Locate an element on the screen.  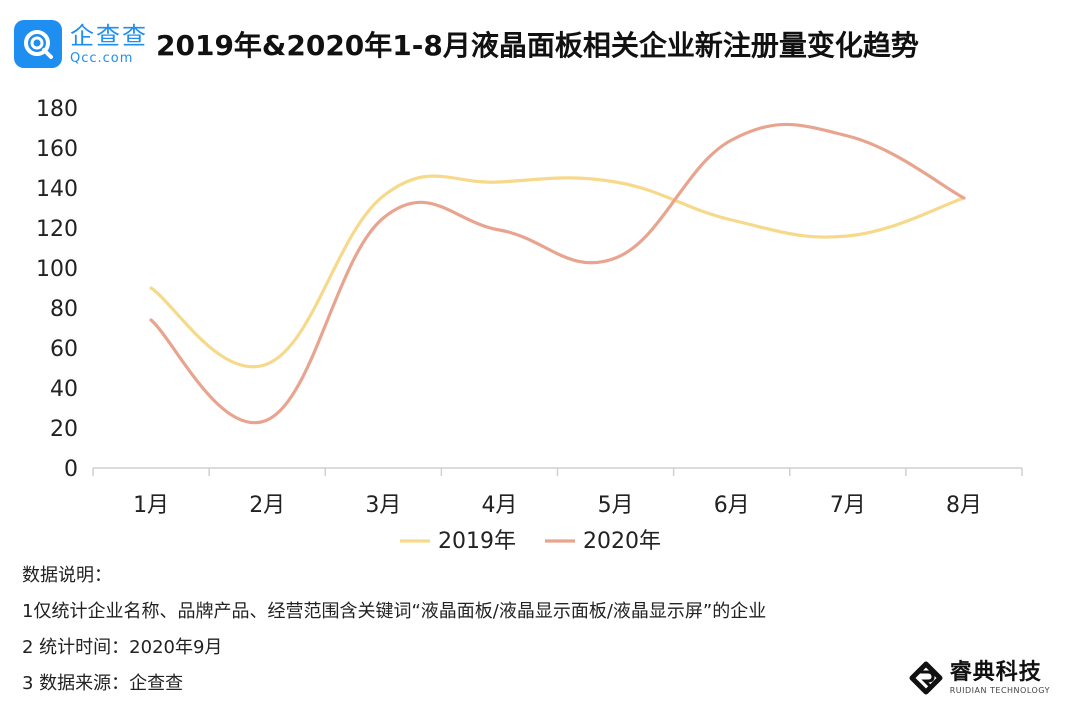
logo-cn: 企查查 is located at coordinates (109, 35).